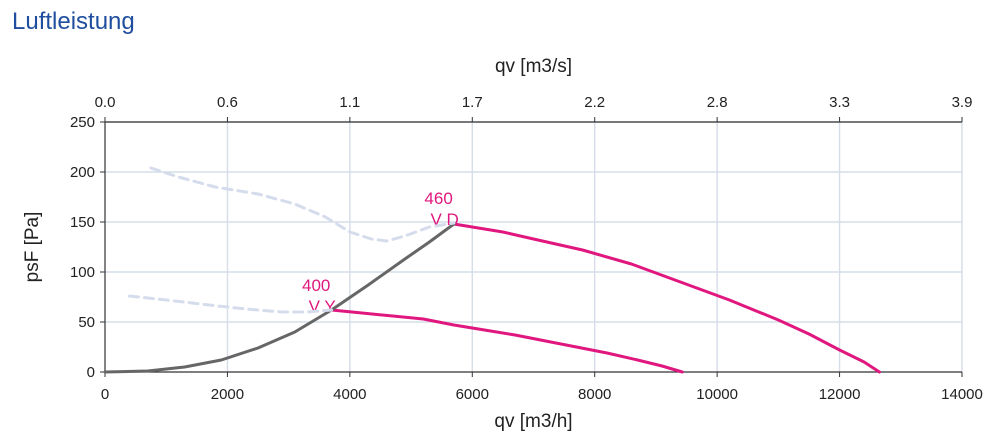 This screenshot has height=444, width=995. I want to click on system-curve, so click(279, 298).